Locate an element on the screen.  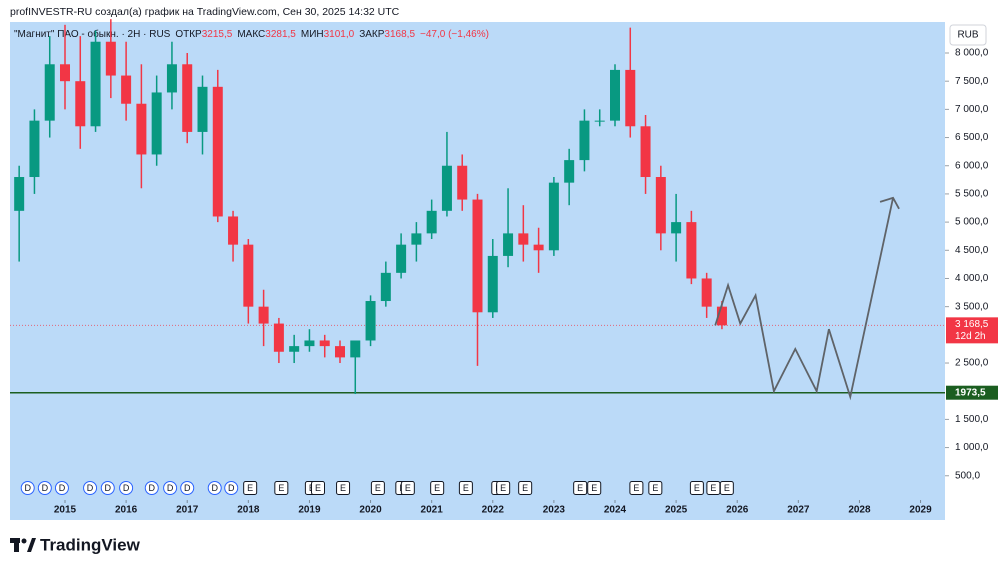
y-tick-label: 6 500,0 is located at coordinates (972, 137).